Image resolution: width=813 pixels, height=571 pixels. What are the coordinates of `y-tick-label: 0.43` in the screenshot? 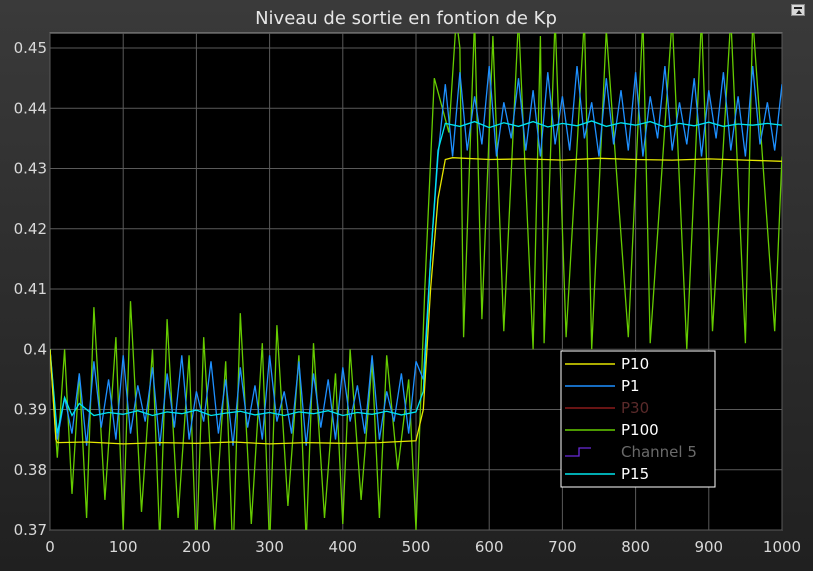 It's located at (30, 169).